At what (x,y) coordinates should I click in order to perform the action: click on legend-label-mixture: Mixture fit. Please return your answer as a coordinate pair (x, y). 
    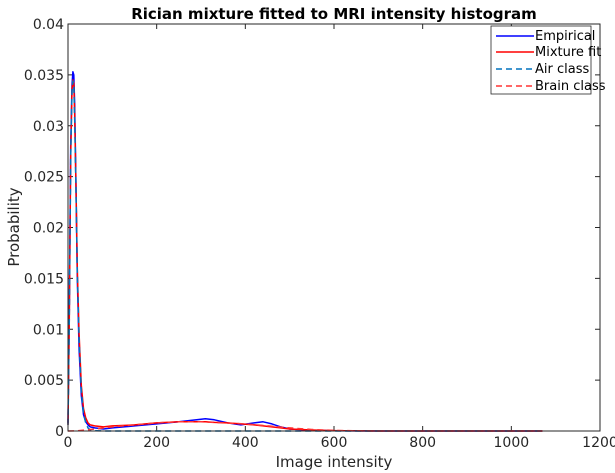
    Looking at the image, I should click on (568, 52).